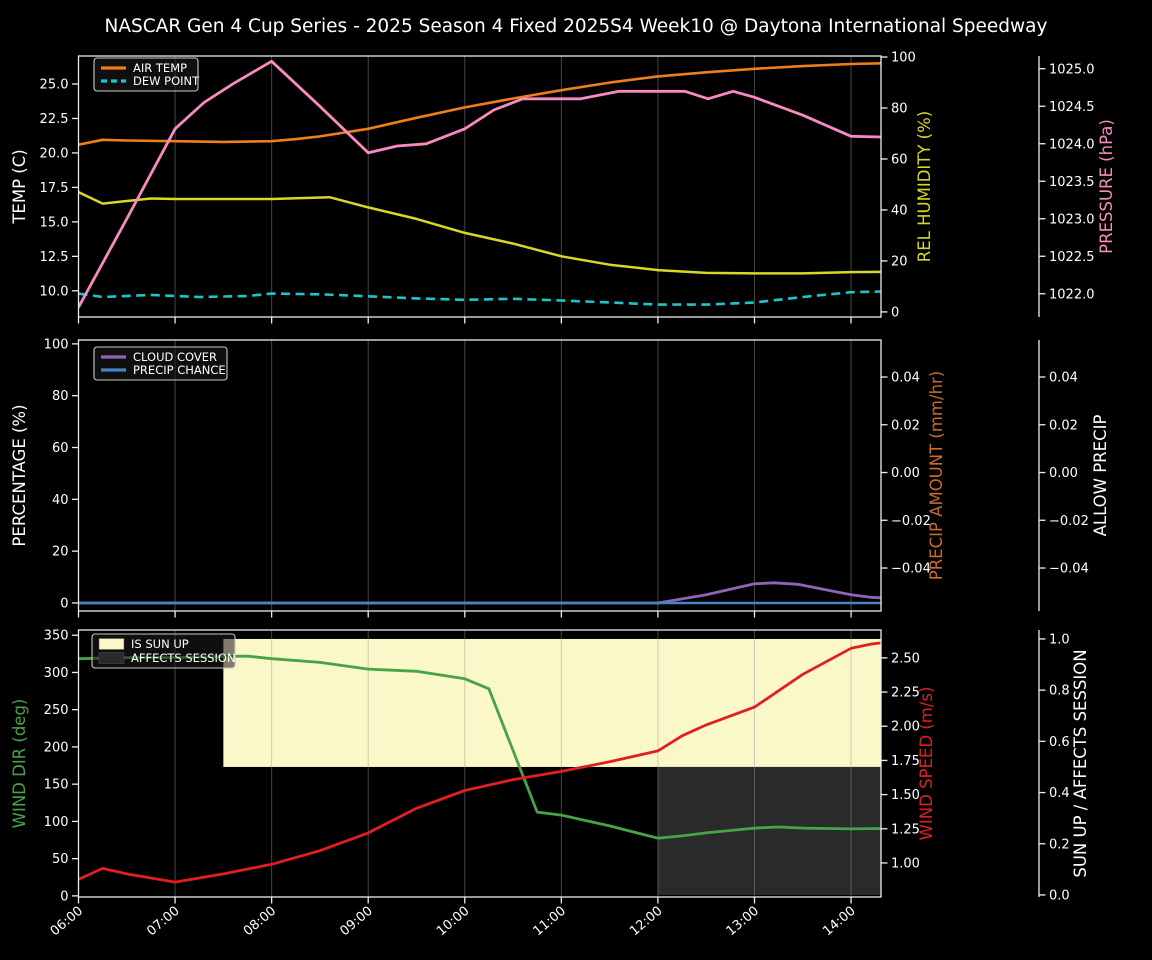 The width and height of the screenshot is (1152, 960). What do you see at coordinates (56, 785) in the screenshot?
I see `left-tick-label: 150` at bounding box center [56, 785].